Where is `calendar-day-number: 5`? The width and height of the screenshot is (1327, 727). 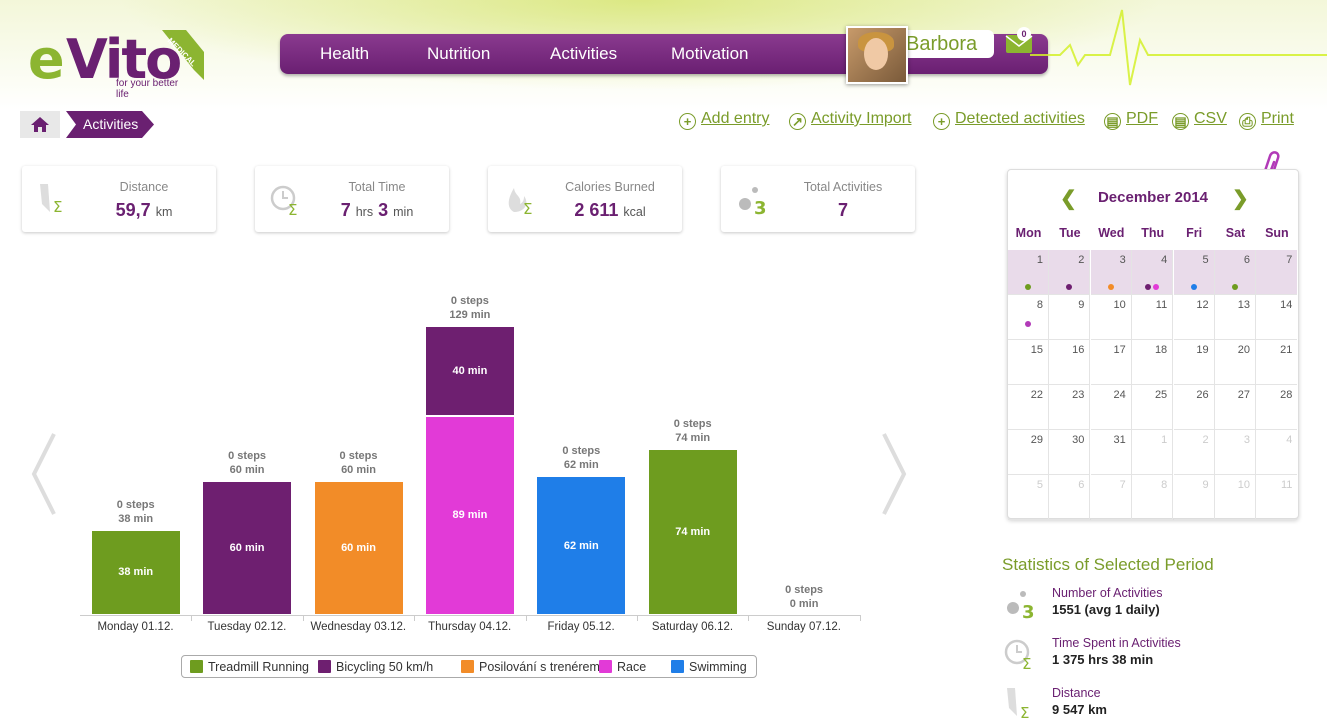
calendar-day-number: 5 is located at coordinates (1205, 260).